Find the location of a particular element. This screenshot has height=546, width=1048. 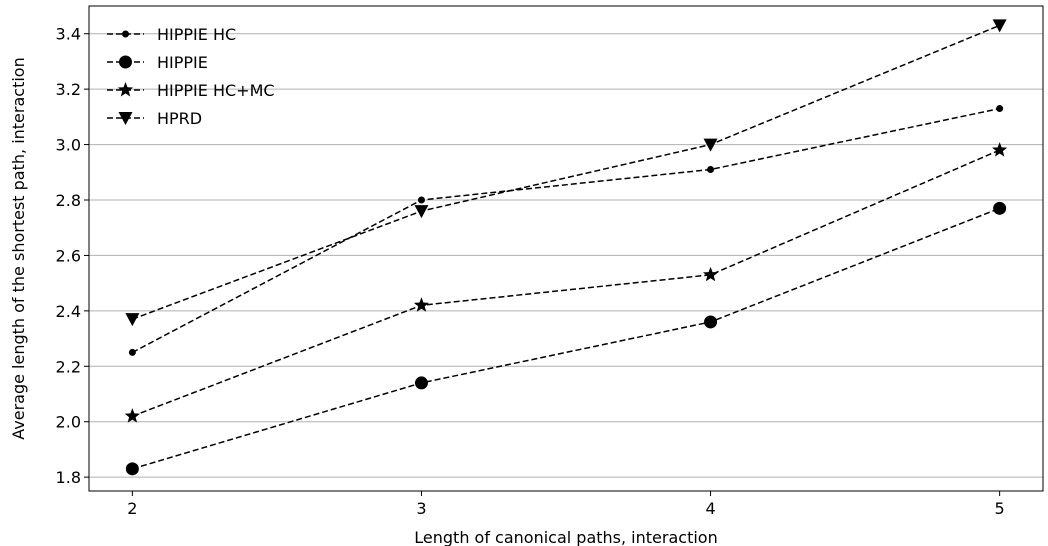

legend: HIPPIE HC HIPPIE HIPPIE HC+MC HPRD is located at coordinates (191, 76).